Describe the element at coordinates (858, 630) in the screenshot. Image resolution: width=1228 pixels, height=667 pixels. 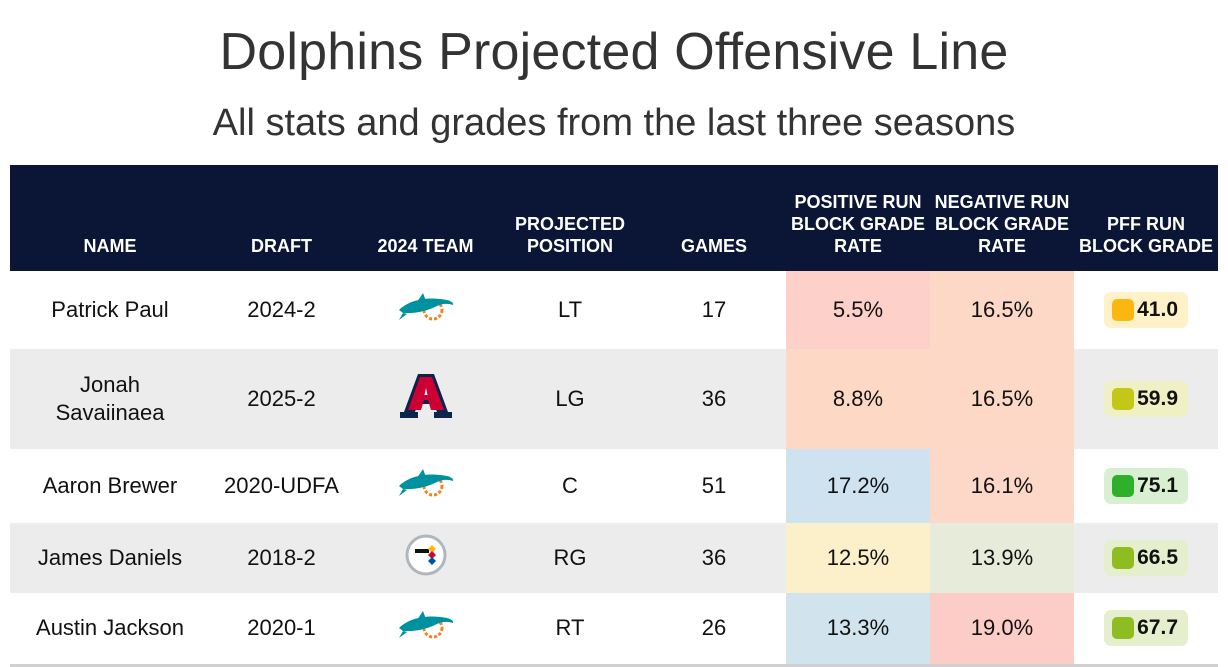
I see `positive-rate-cell: 13.3%` at that location.